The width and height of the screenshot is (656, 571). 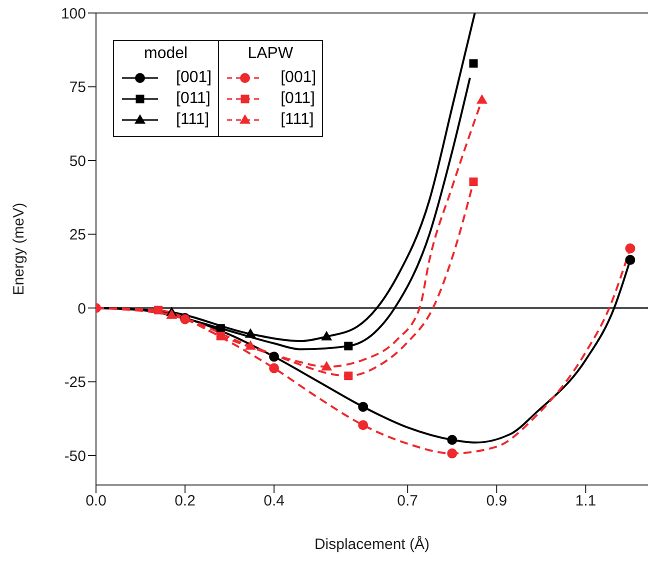 I want to click on y-tick-label: 100, so click(x=73, y=13).